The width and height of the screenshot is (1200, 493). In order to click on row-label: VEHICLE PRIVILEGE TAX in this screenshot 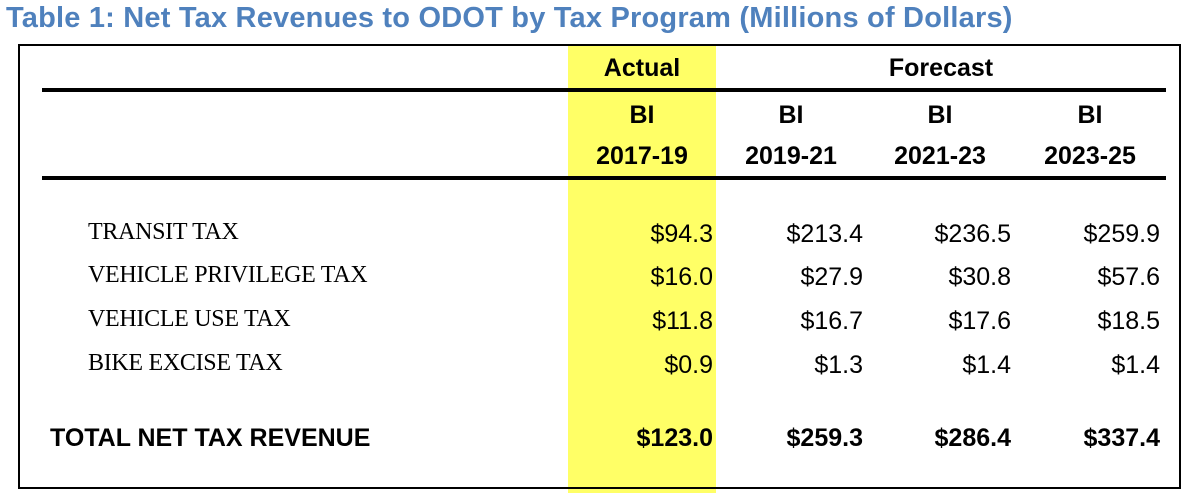, I will do `click(228, 275)`.